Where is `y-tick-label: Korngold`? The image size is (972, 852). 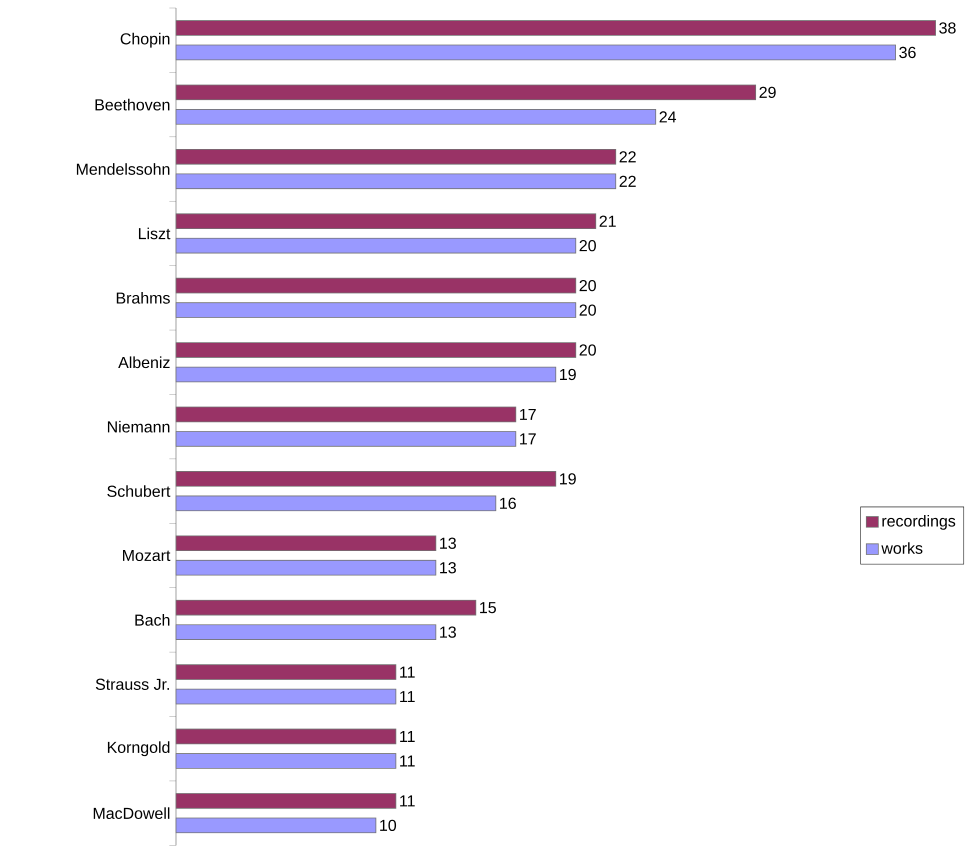 y-tick-label: Korngold is located at coordinates (139, 748).